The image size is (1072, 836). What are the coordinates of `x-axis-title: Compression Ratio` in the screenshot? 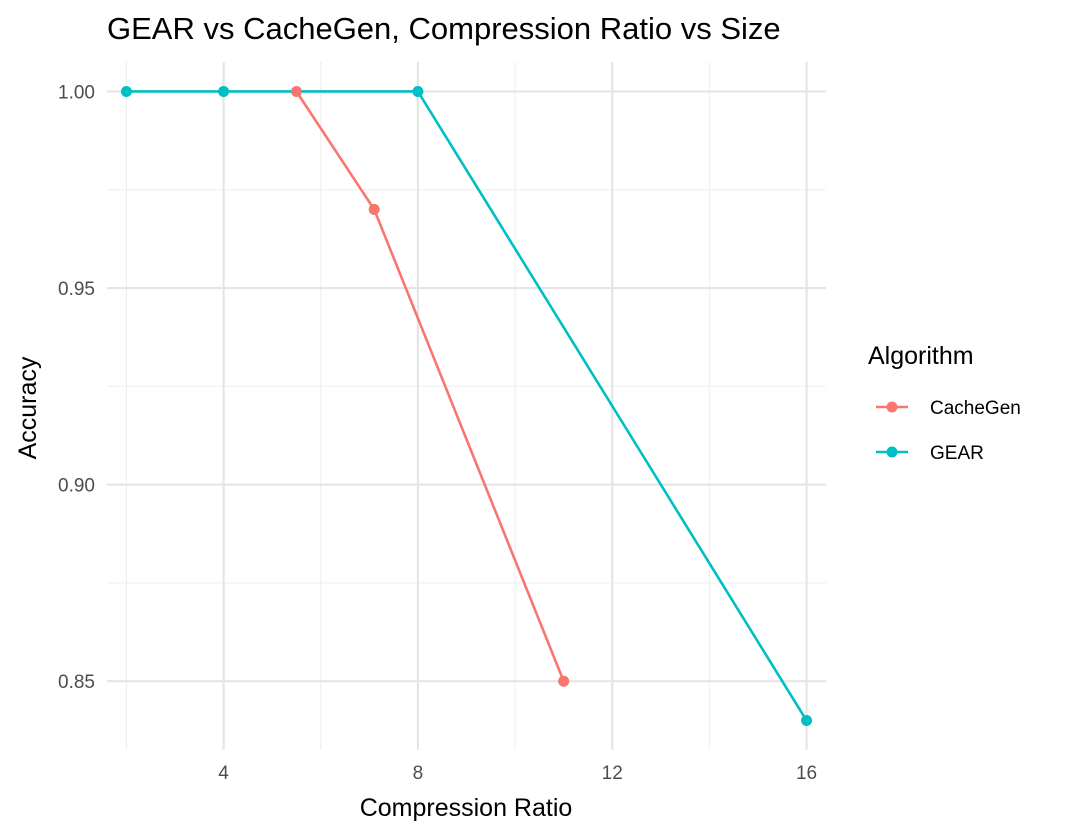 It's located at (466, 808).